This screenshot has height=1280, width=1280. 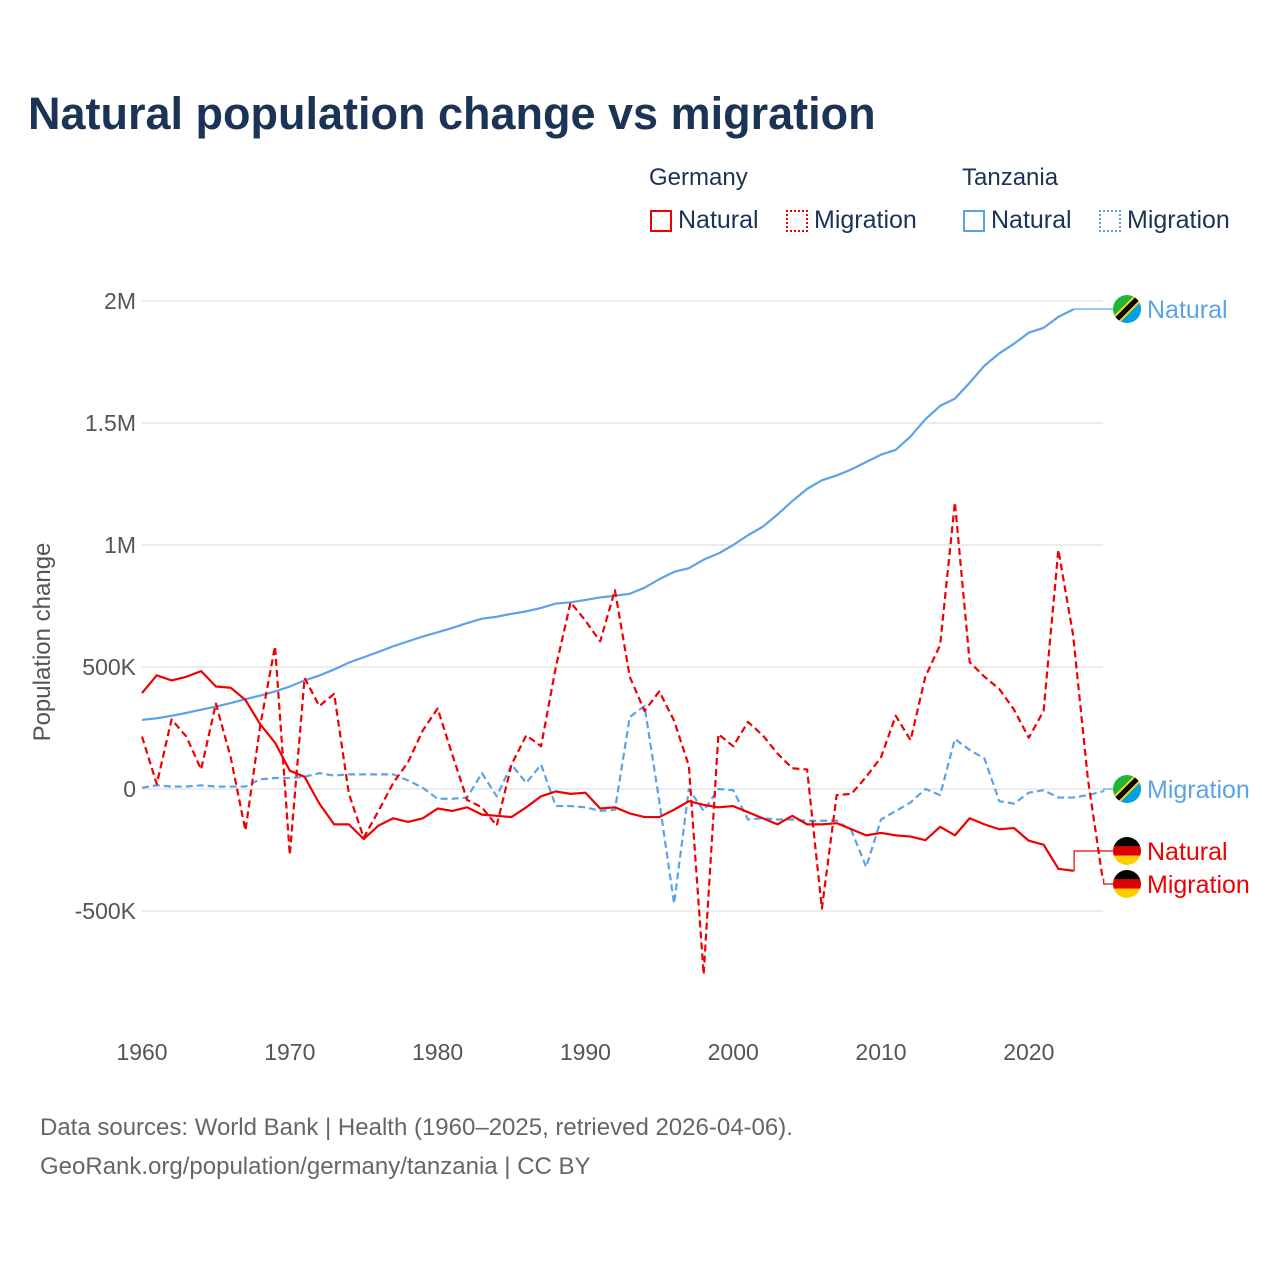 I want to click on legend-group-tanzania: Tanzania, so click(x=1010, y=177).